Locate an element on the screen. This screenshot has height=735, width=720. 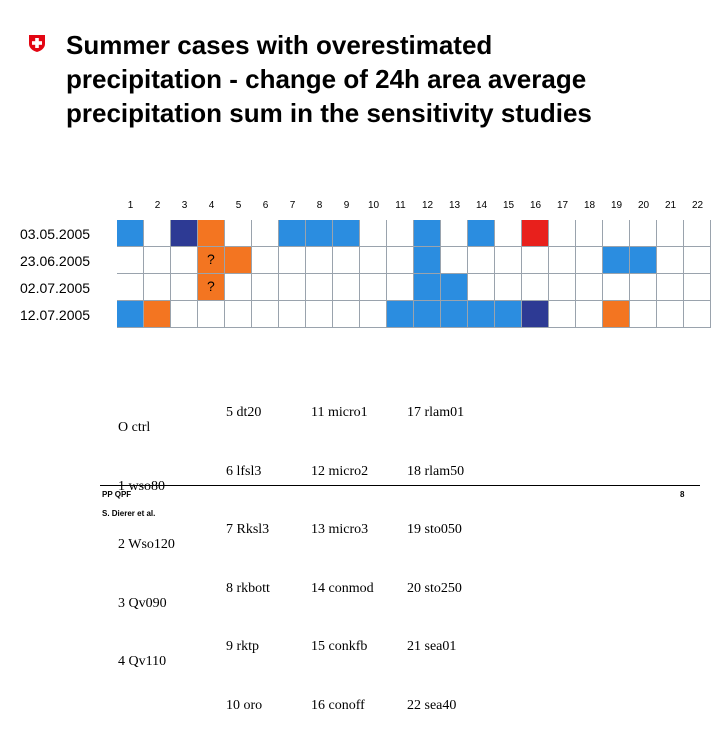
row-label: 12.07.2005 is located at coordinates (55, 315).